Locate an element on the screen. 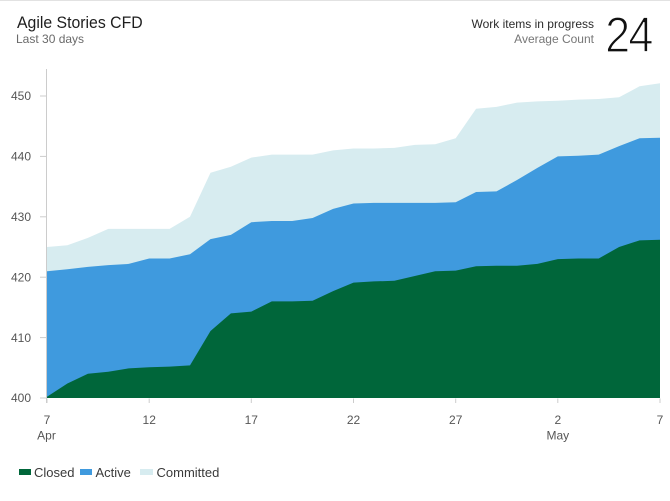 The image size is (670, 501). svg-text: 440 is located at coordinates (21, 157).